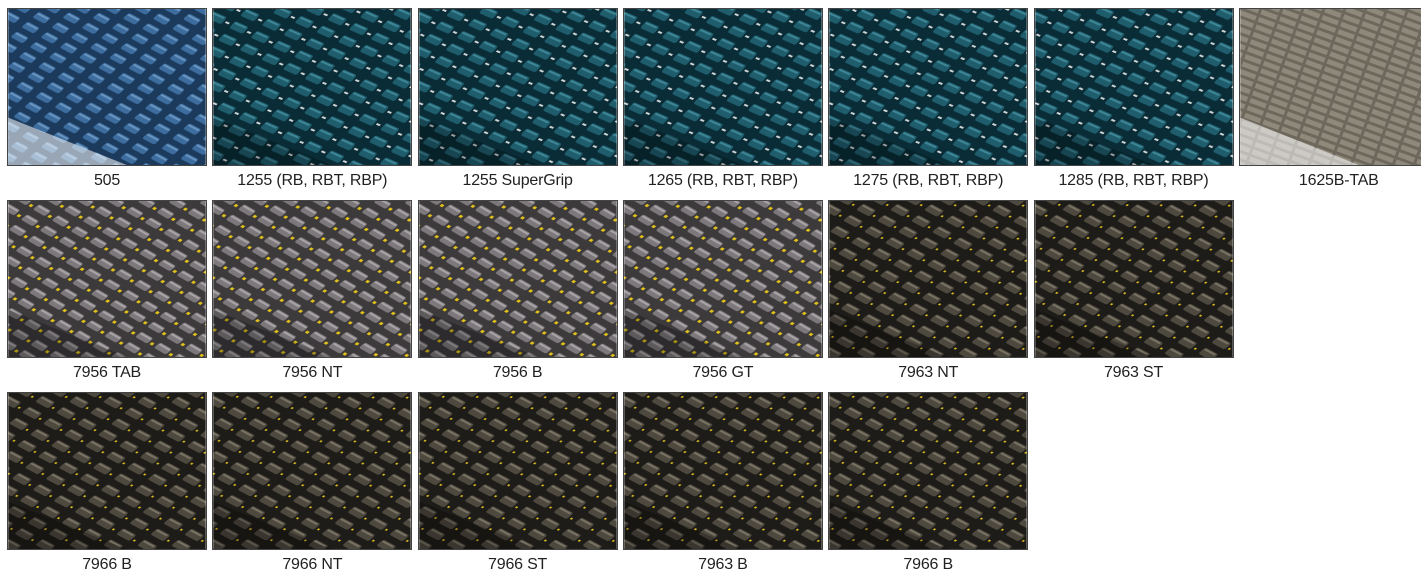 This screenshot has width=1421, height=576. Describe the element at coordinates (107, 180) in the screenshot. I see `product-label: 505` at that location.